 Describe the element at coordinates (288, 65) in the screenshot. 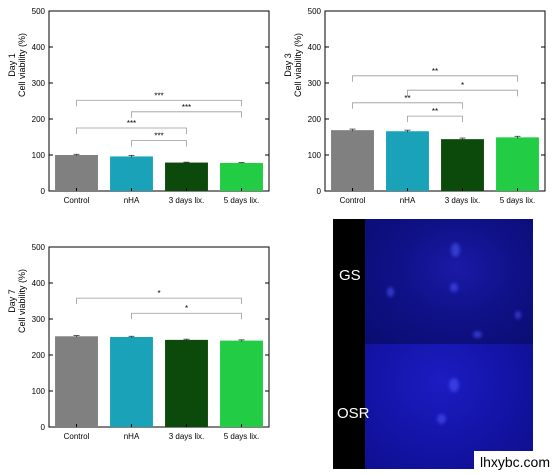

I see `panel-label: Day 3` at that location.